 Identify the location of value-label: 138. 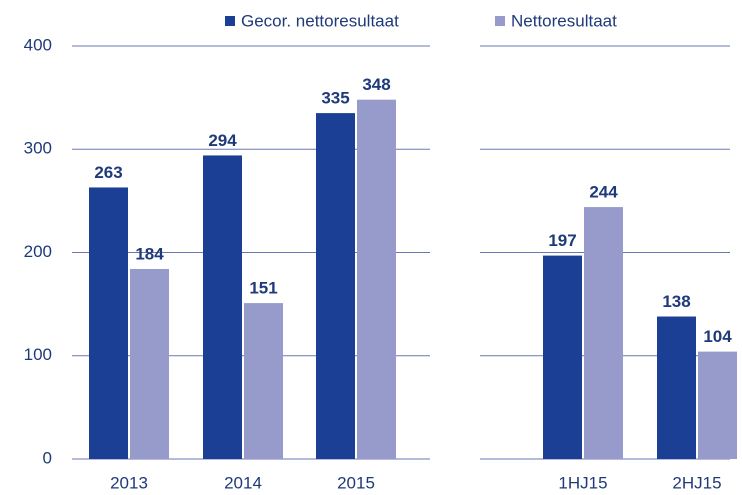
(676, 301).